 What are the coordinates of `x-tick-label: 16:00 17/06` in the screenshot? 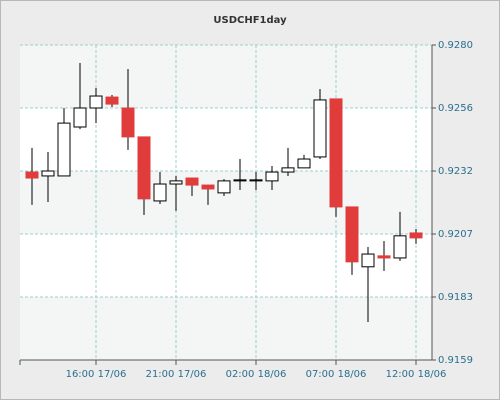 It's located at (96, 374).